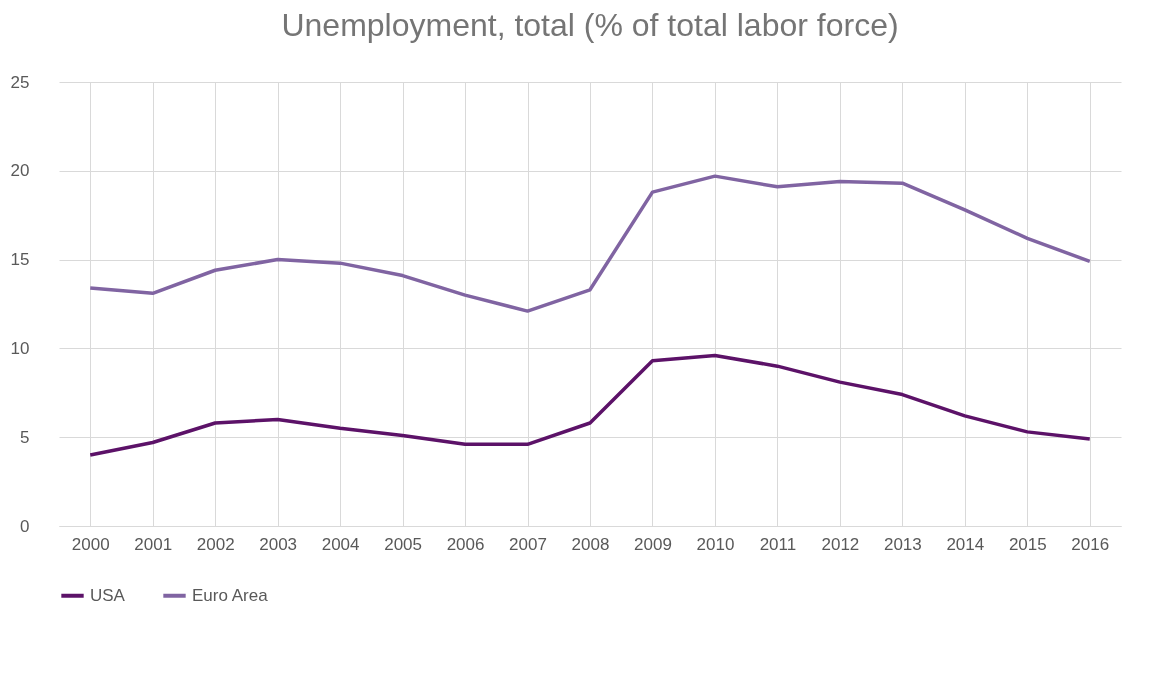 Image resolution: width=1154 pixels, height=677 pixels. What do you see at coordinates (778, 544) in the screenshot?
I see `x-tick-label: 2011` at bounding box center [778, 544].